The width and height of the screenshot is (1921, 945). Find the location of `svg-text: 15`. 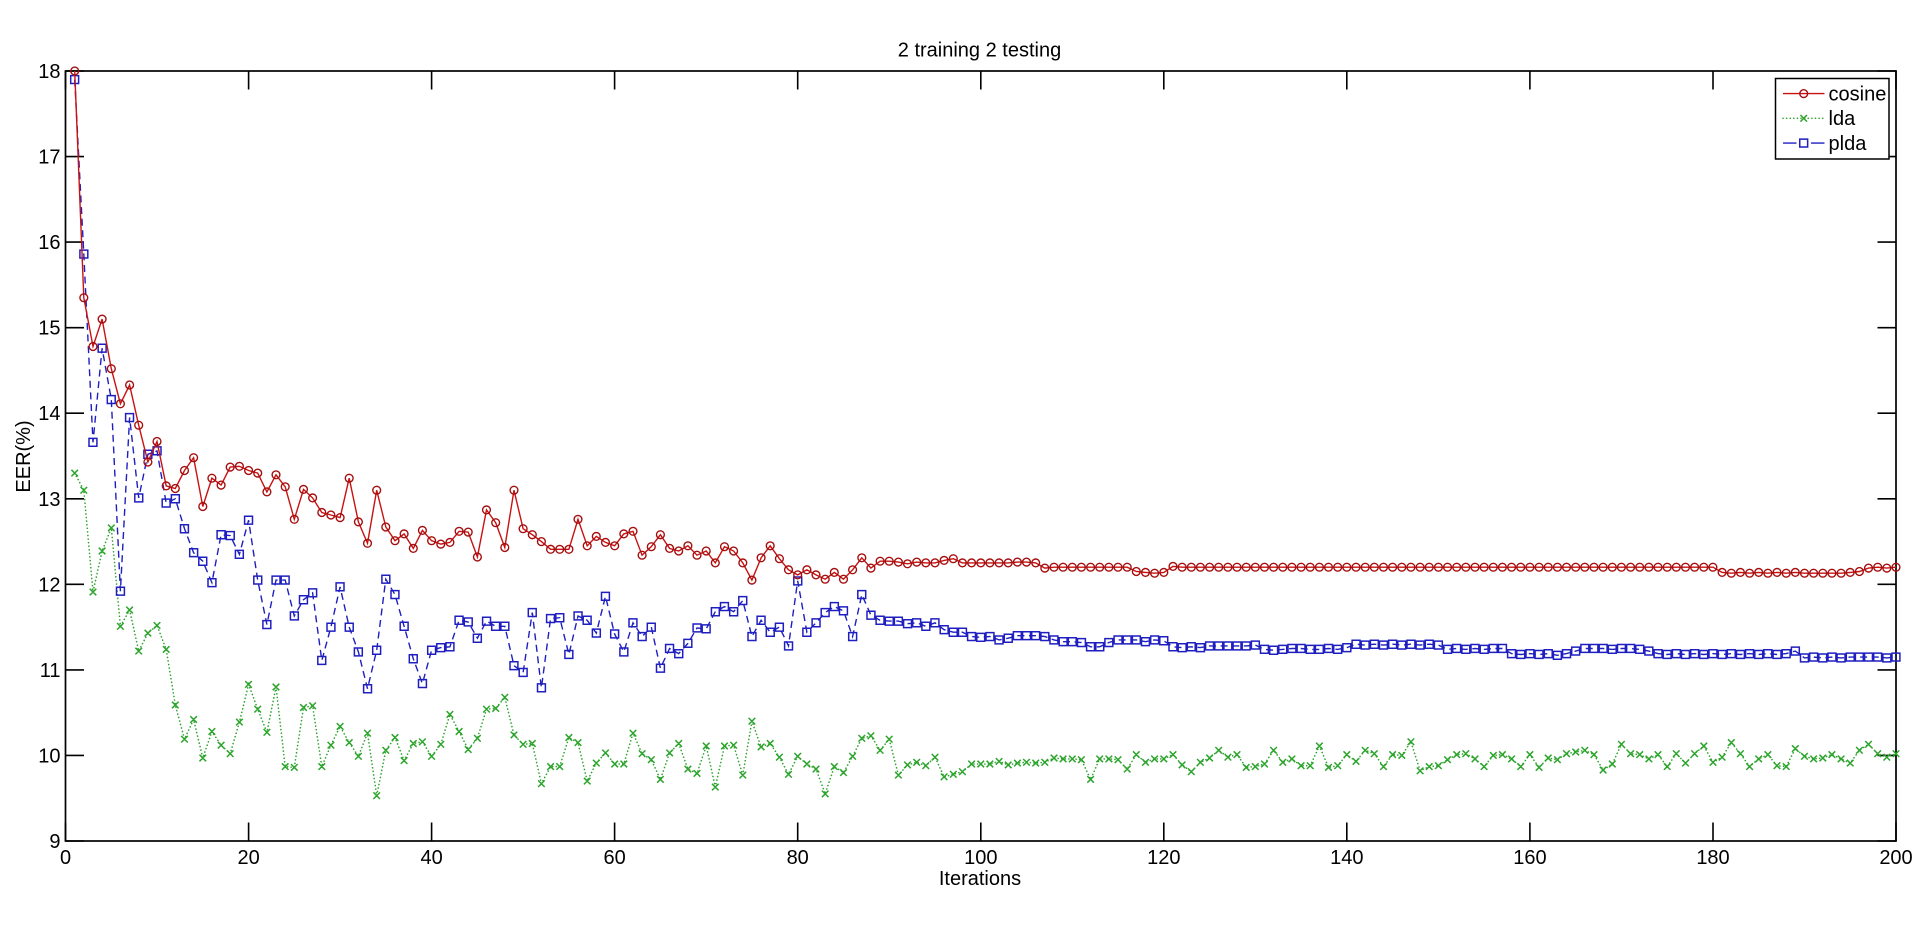

svg-text: 15 is located at coordinates (49, 329).